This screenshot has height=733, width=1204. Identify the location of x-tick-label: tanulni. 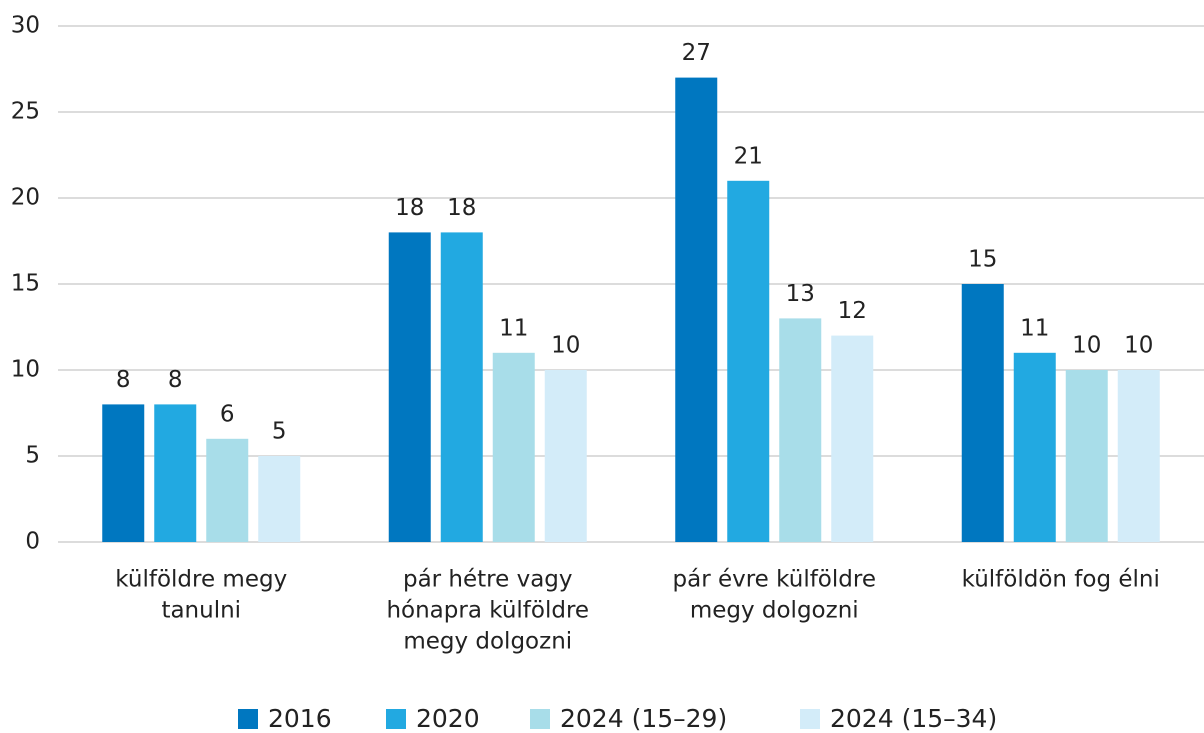
(201, 611).